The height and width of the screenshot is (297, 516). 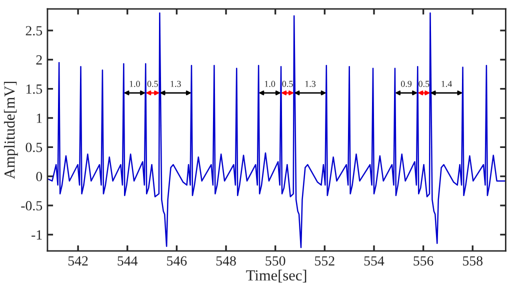 What do you see at coordinates (447, 83) in the screenshot?
I see `annotation: 1.4` at bounding box center [447, 83].